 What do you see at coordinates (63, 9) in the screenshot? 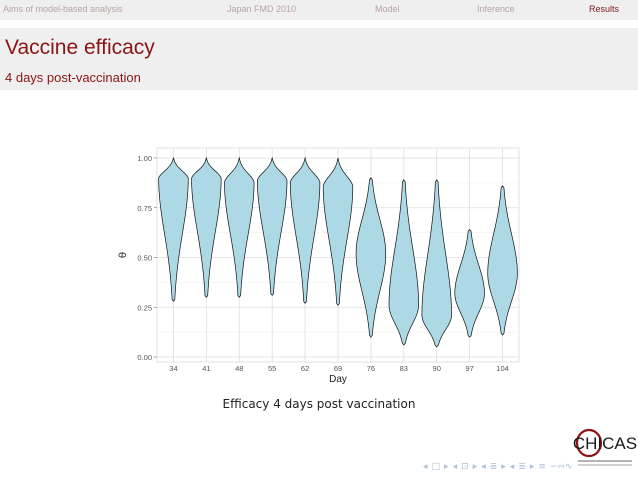
I see `nav-tab-aims: Aims of model-based analysis` at bounding box center [63, 9].